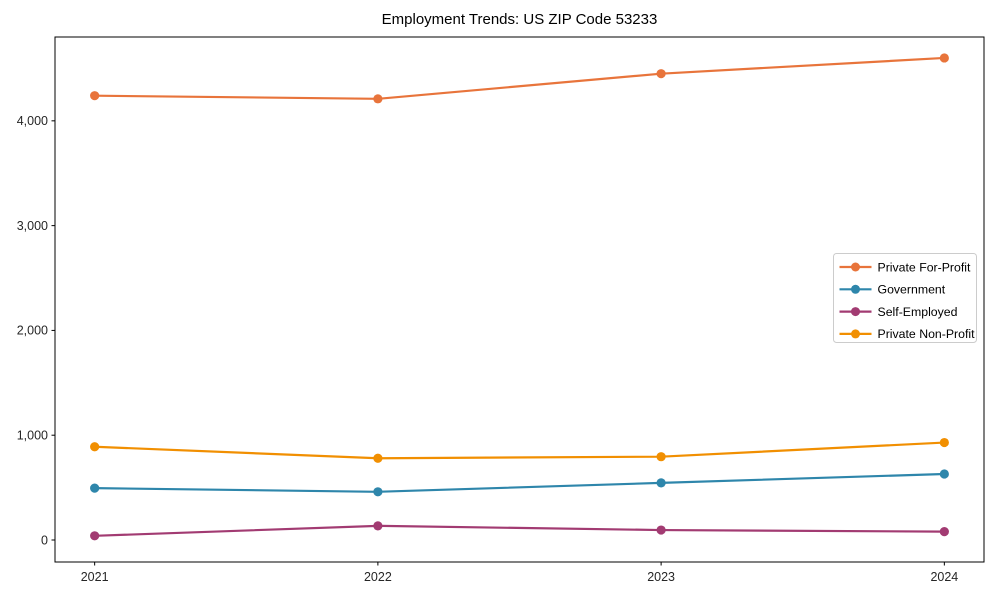 This screenshot has width=1000, height=600. I want to click on data-point-government-2024, so click(944, 474).